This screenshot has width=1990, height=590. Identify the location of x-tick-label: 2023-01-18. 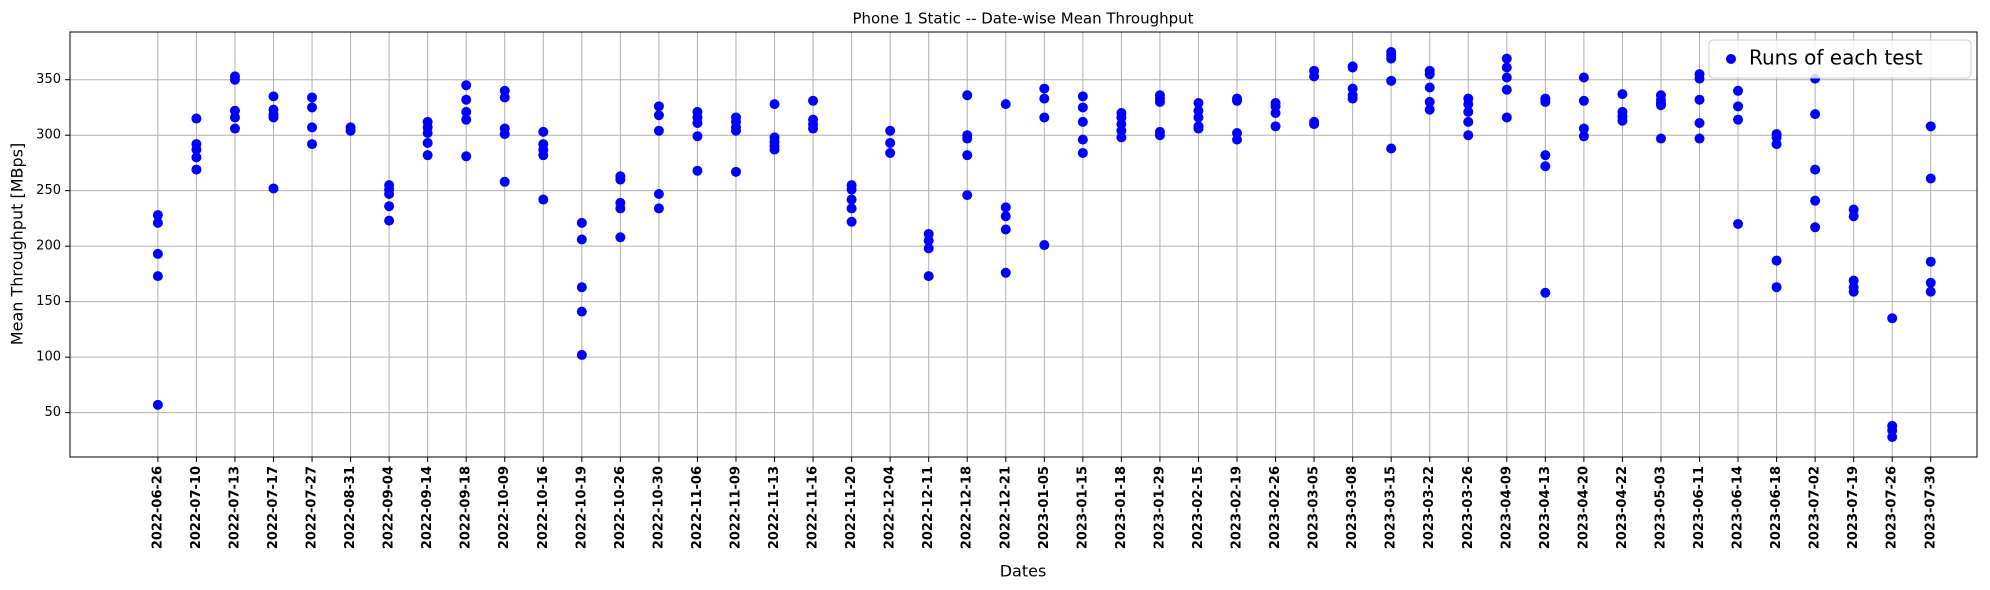
(1121, 507).